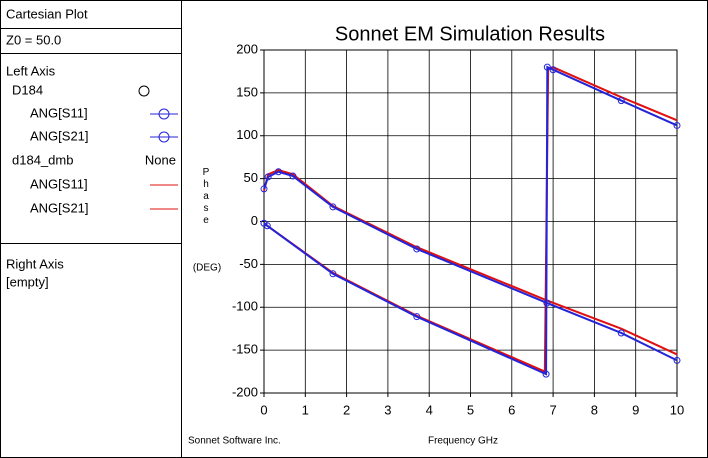  I want to click on x-tick-label: 8, so click(594, 409).